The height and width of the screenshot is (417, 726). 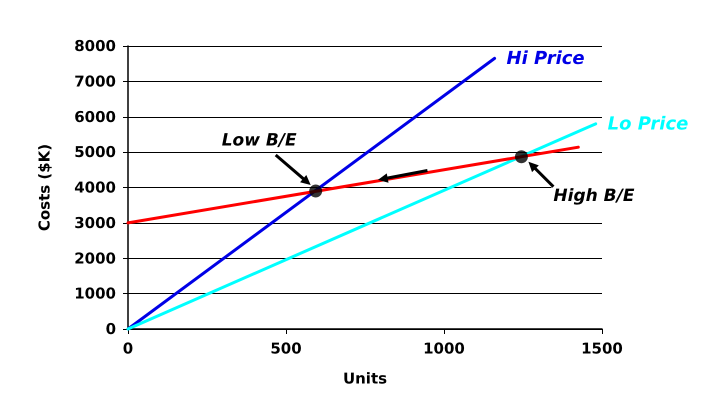 What do you see at coordinates (95, 293) in the screenshot?
I see `y-tick-label: 1000` at bounding box center [95, 293].